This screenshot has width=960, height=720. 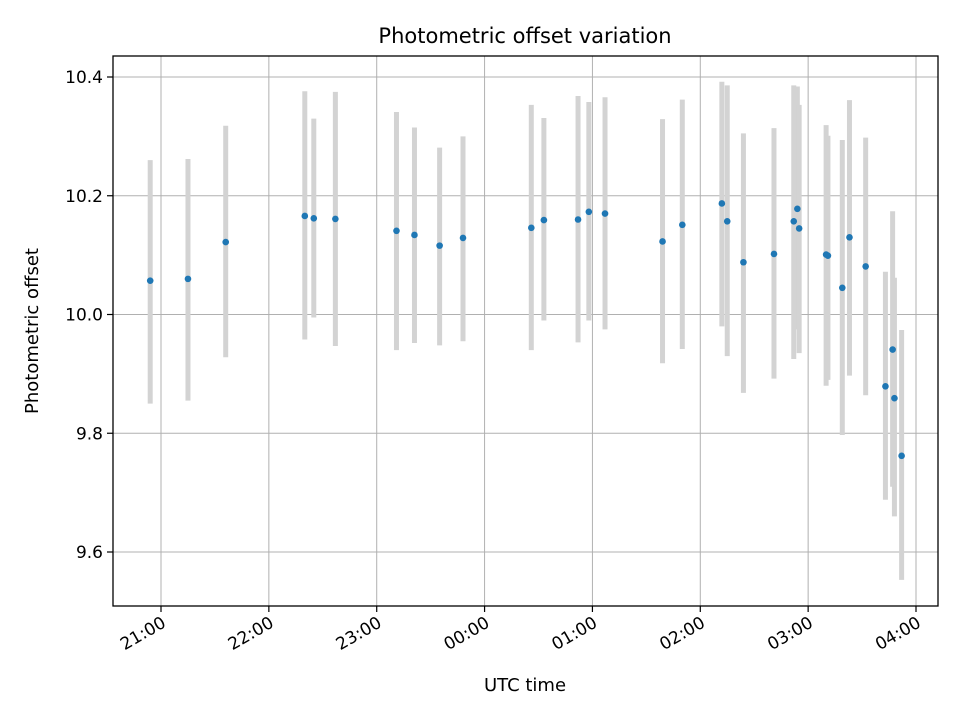 I want to click on y-tick-label: 10.0, so click(x=84, y=316).